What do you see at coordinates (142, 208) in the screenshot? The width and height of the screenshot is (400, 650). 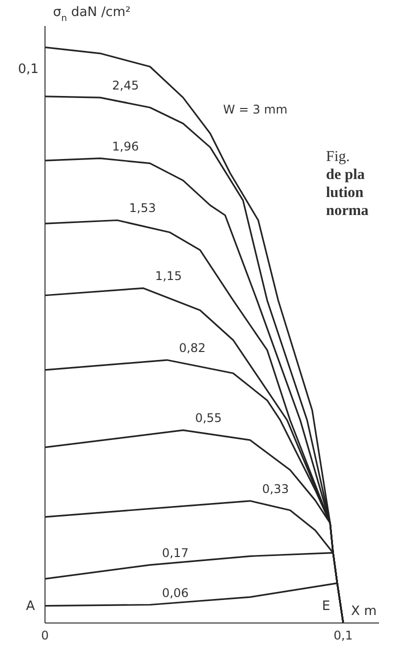 I see `series-label: 1,53` at bounding box center [142, 208].